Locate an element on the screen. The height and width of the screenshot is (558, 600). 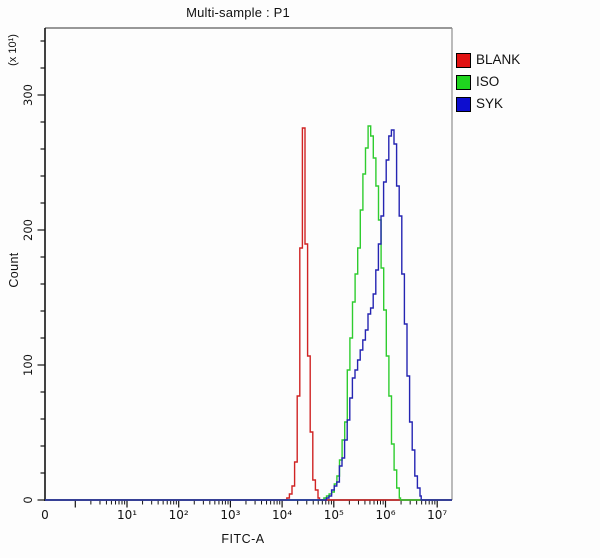
legend-label: SYK is located at coordinates (490, 103).